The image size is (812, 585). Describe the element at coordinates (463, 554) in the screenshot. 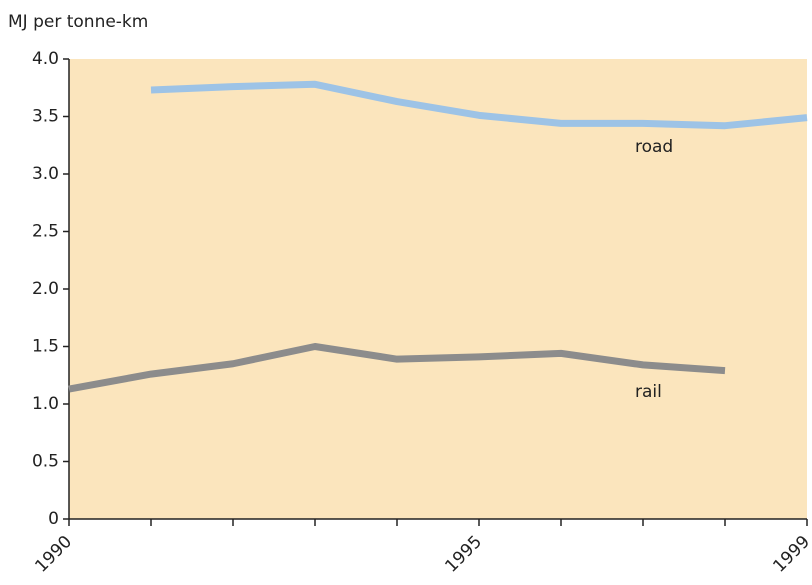

I see `x-tick-label: 1995` at that location.